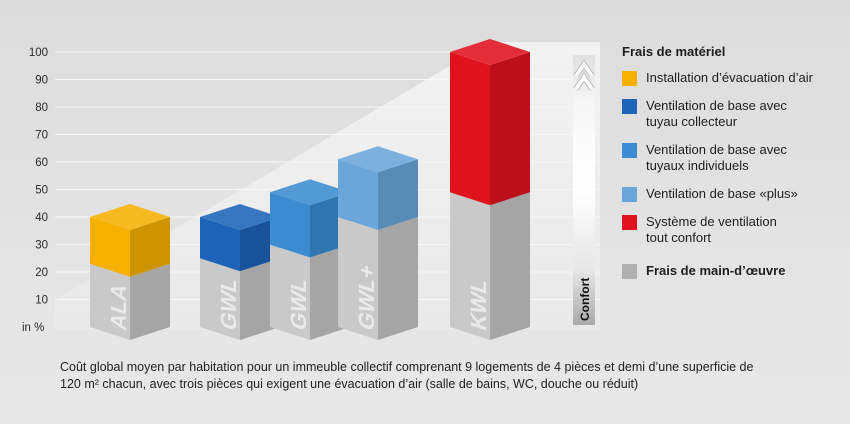 This screenshot has height=424, width=850. I want to click on y-tick-label: 10, so click(41, 301).